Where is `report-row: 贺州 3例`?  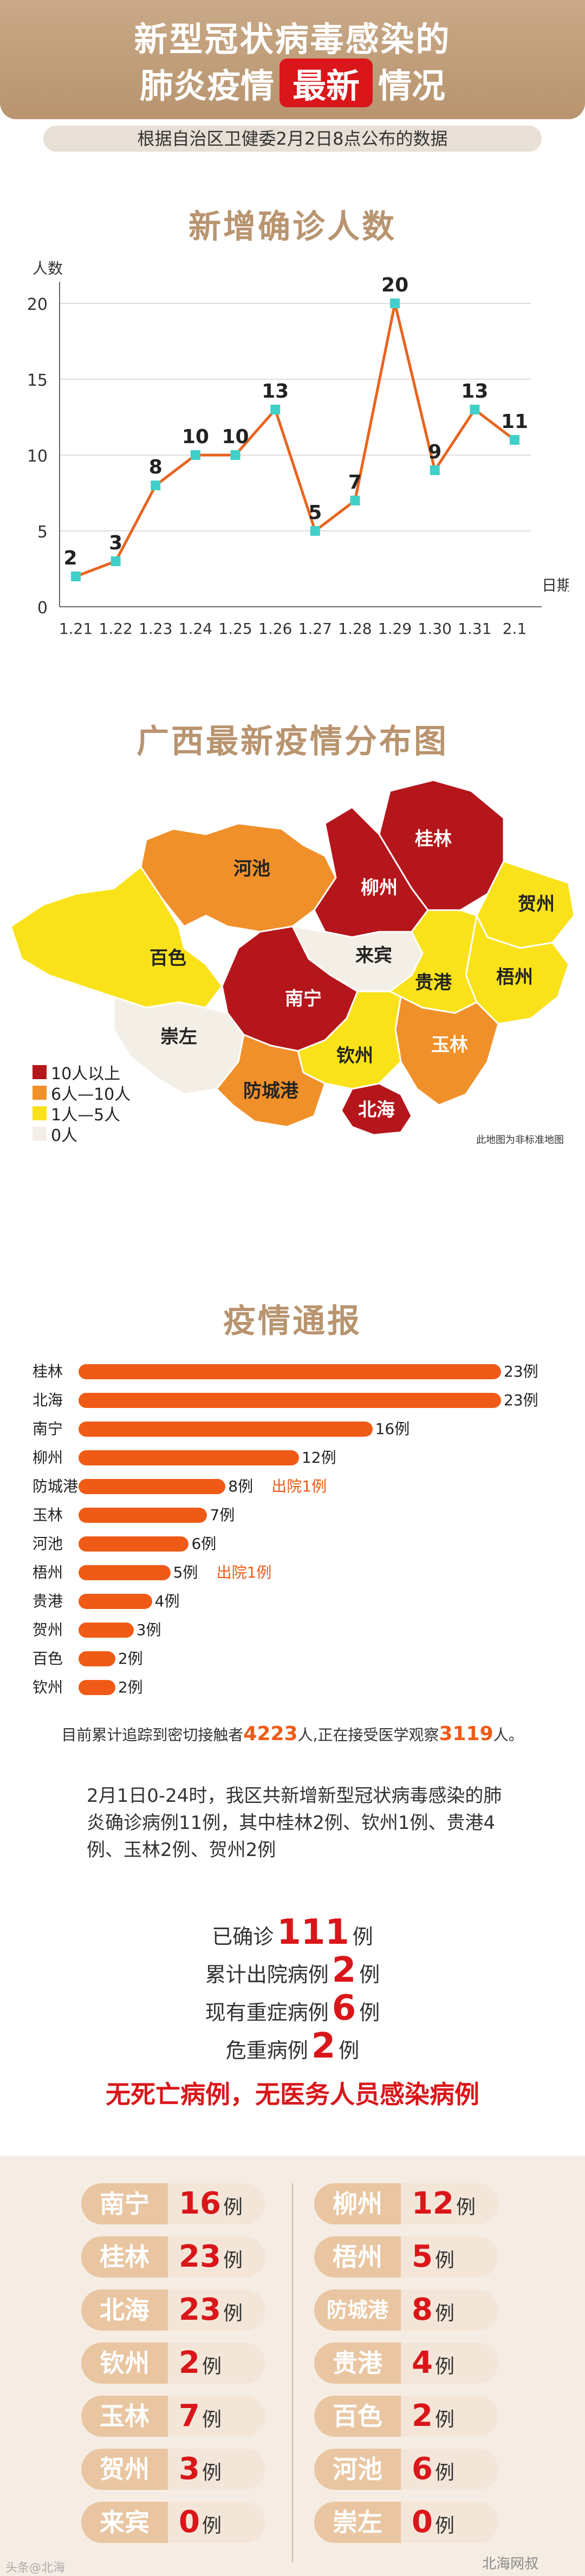
report-row: 贺州 3例 is located at coordinates (292, 1630).